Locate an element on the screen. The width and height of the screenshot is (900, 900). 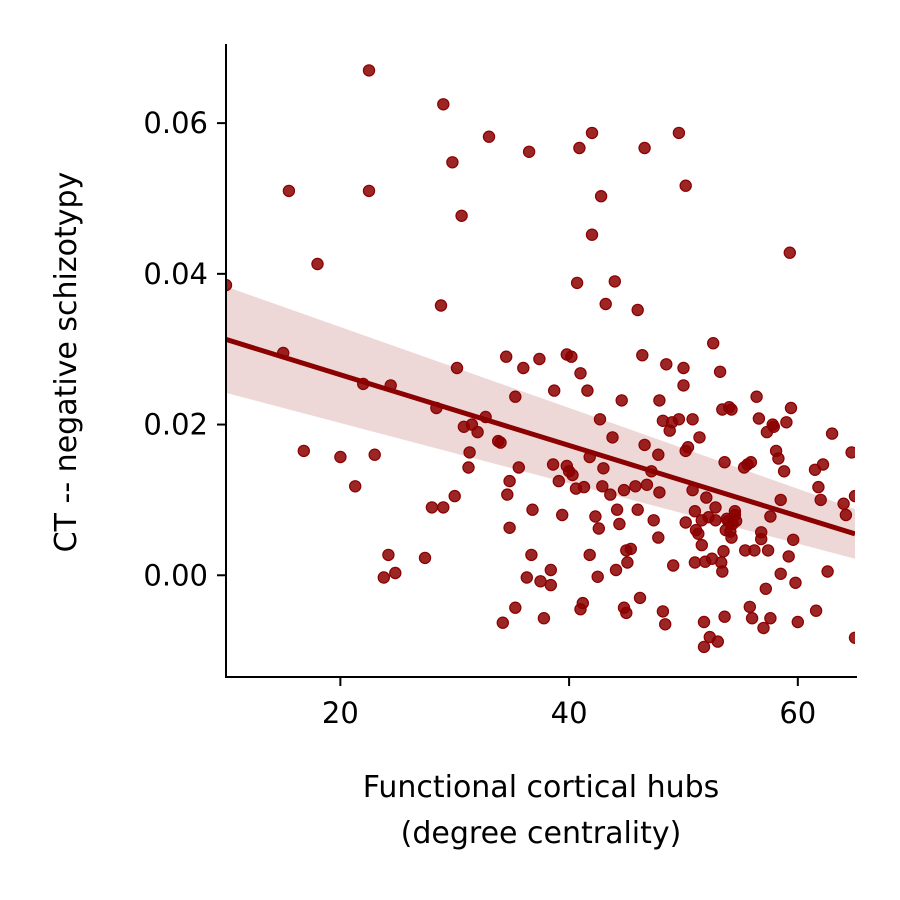
x-tick-label: 20 is located at coordinates (340, 713).